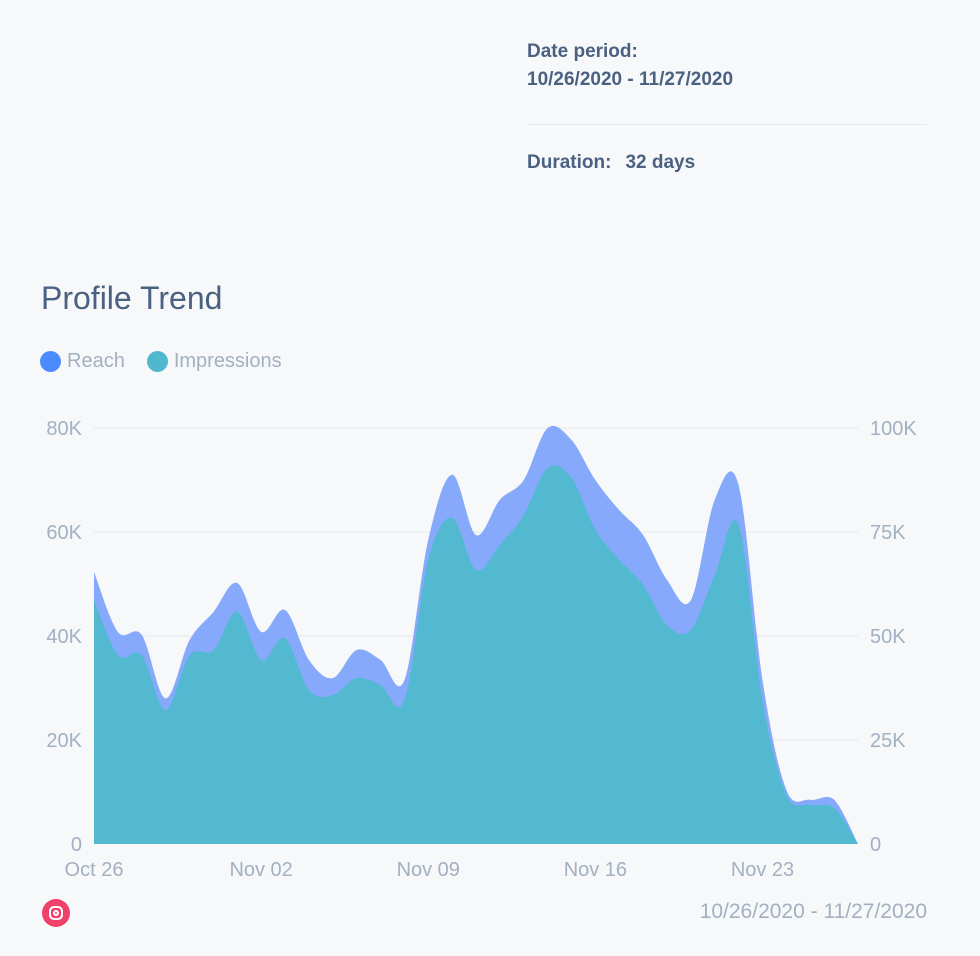  What do you see at coordinates (64, 429) in the screenshot?
I see `y-left-tick-label: 80K` at bounding box center [64, 429].